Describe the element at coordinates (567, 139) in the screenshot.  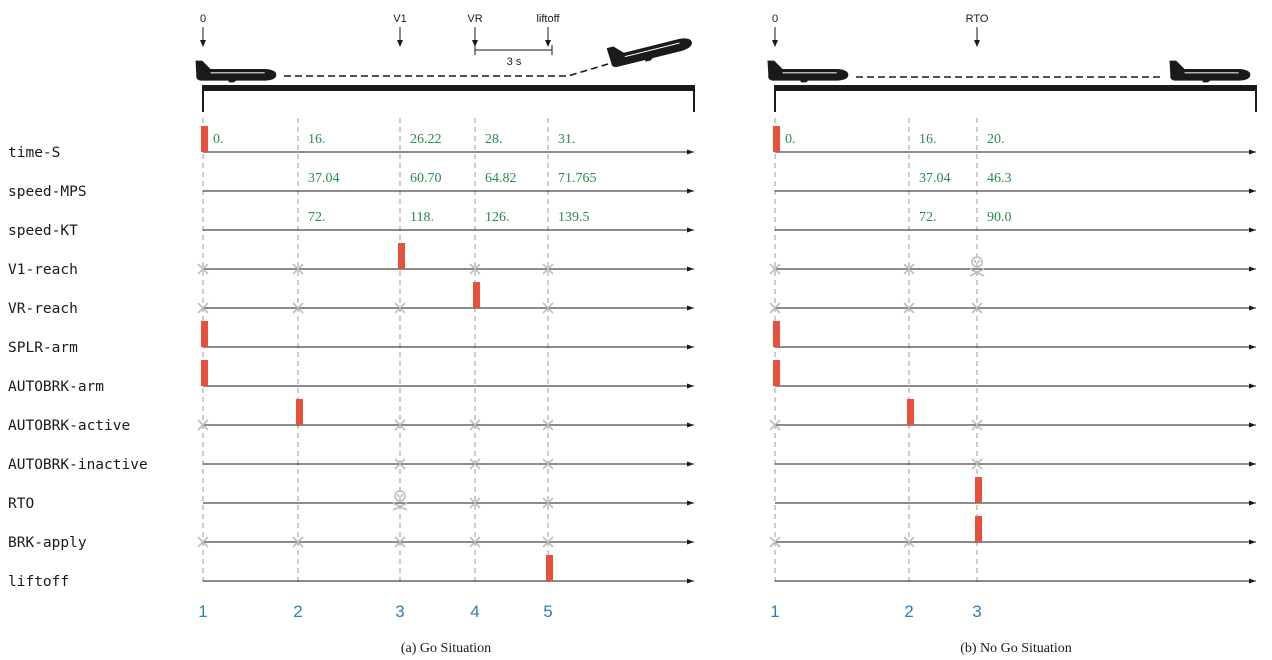
I see `value-time-s: 31.` at that location.